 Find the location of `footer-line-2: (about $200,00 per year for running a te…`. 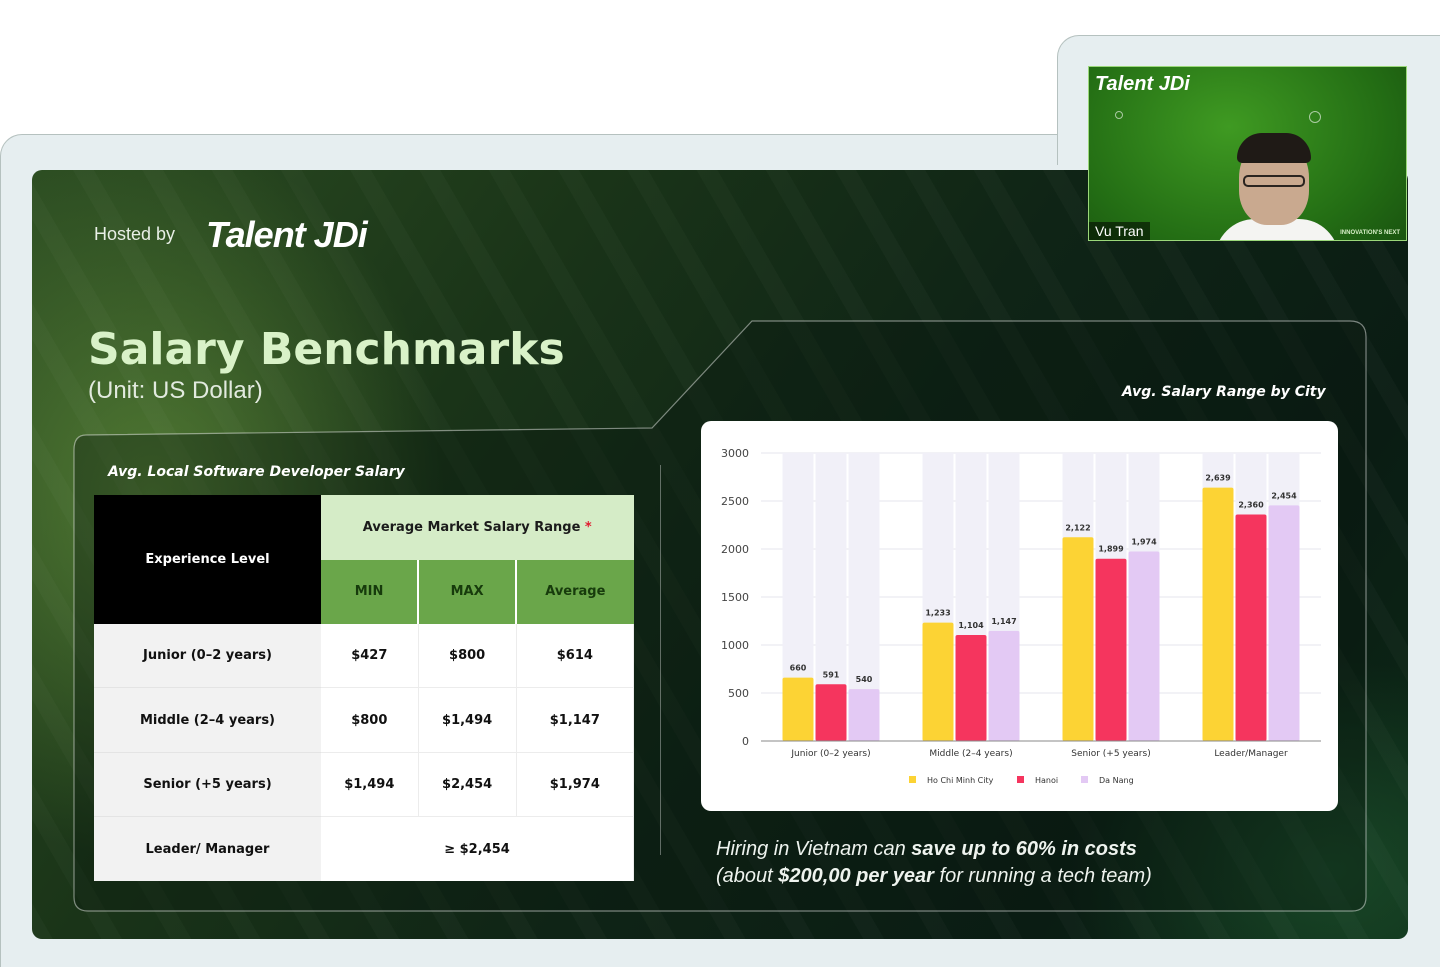

footer-line-2: (about $200,00 per year for running a te… is located at coordinates (934, 876).